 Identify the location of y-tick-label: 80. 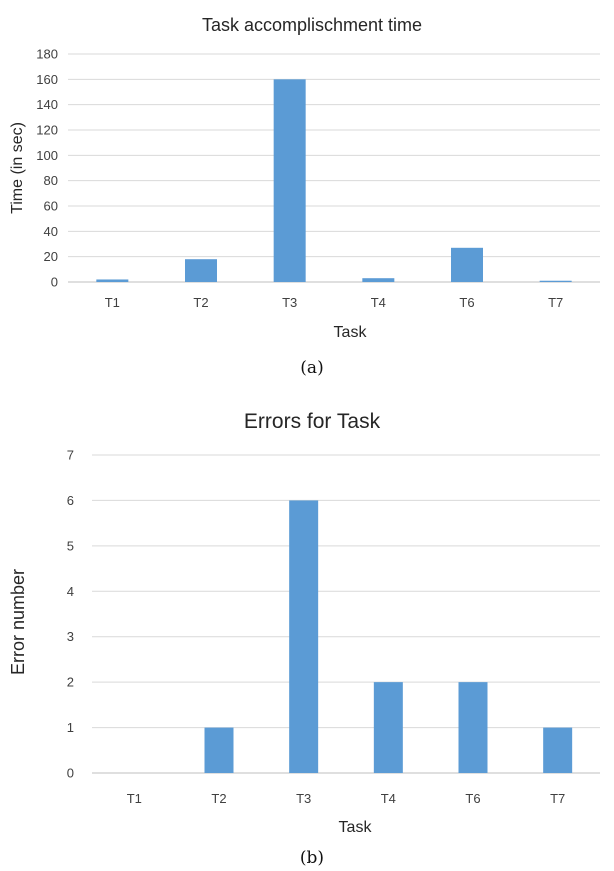
(51, 180).